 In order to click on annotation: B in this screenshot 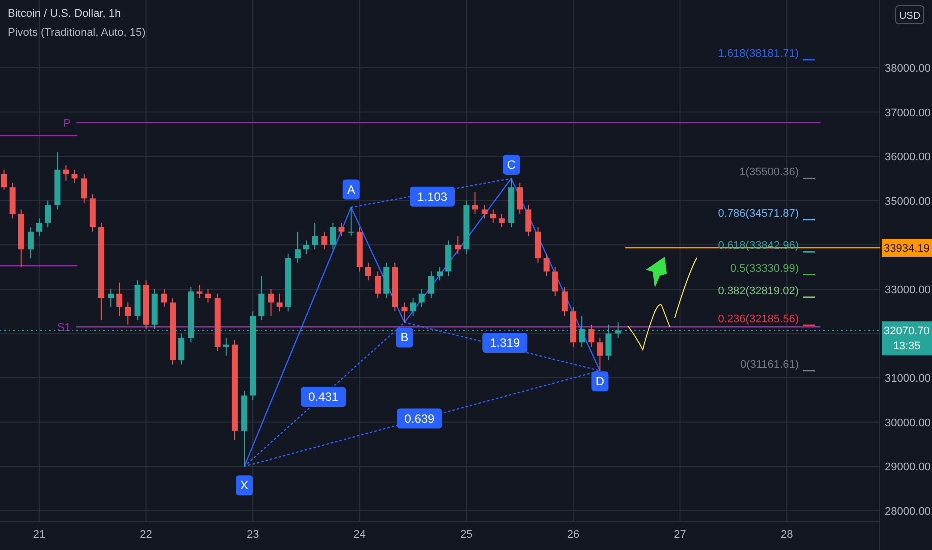, I will do `click(404, 337)`.